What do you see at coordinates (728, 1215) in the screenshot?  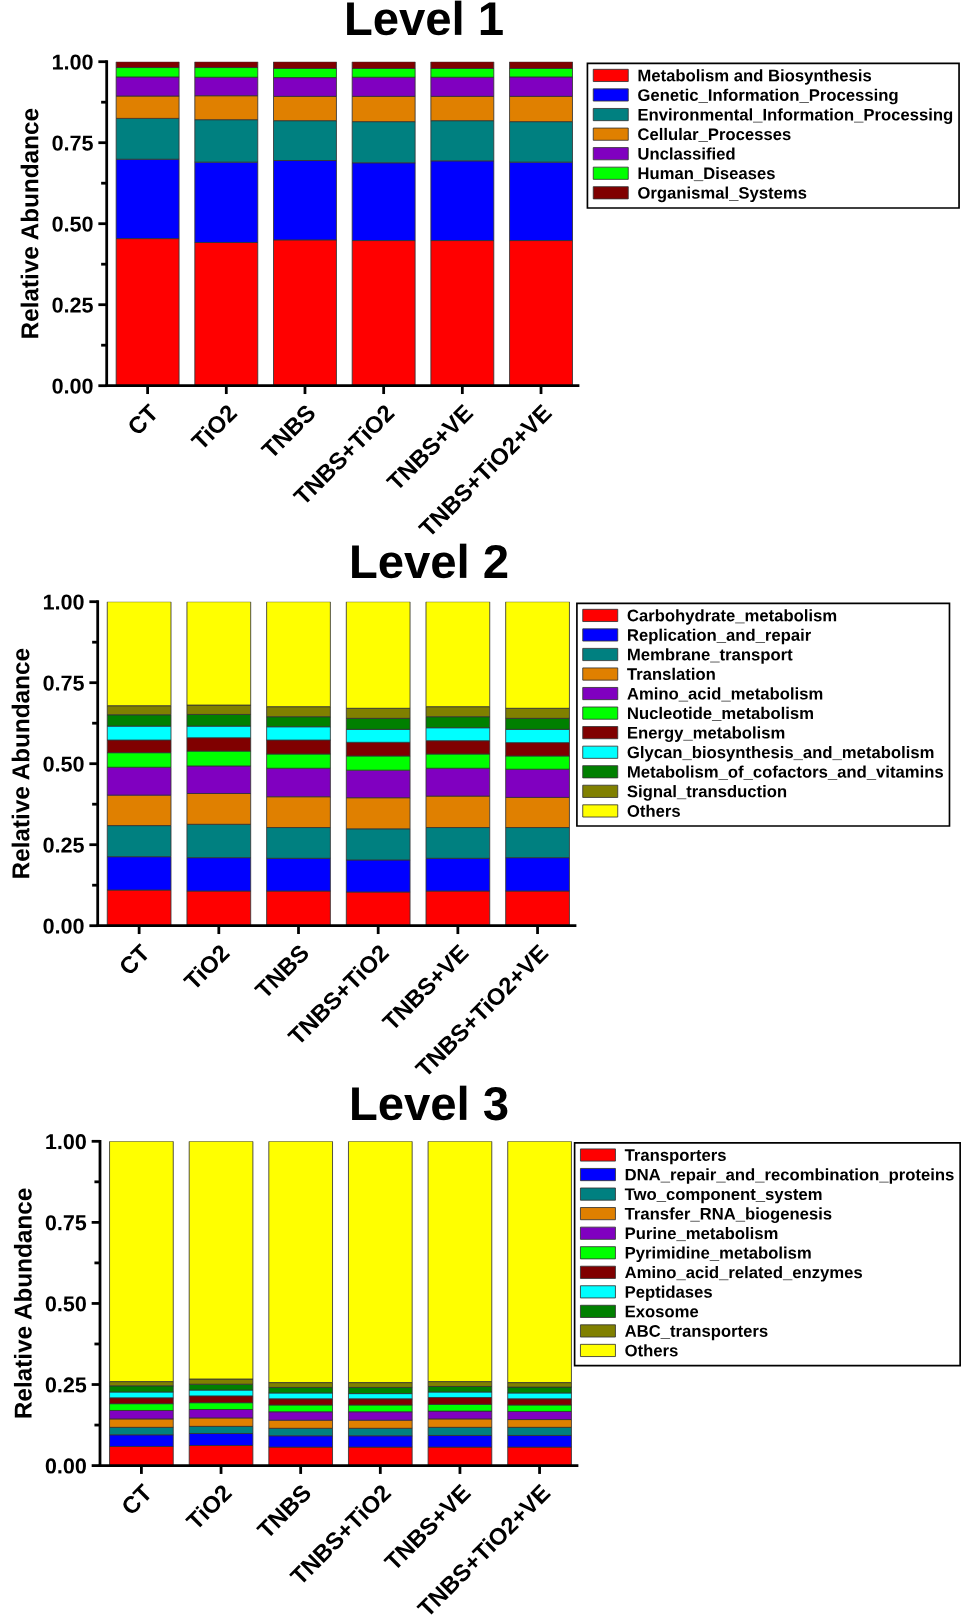 I see `legend-label: Transfer_RNA_biogenesis` at bounding box center [728, 1215].